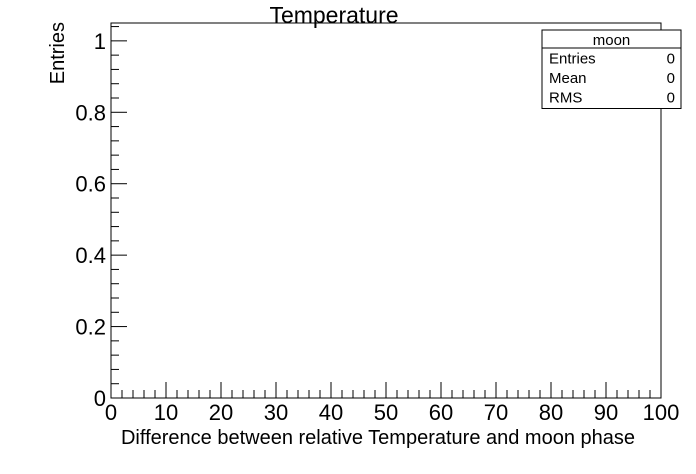  Describe the element at coordinates (496, 412) in the screenshot. I see `x-tick-label: 70` at that location.